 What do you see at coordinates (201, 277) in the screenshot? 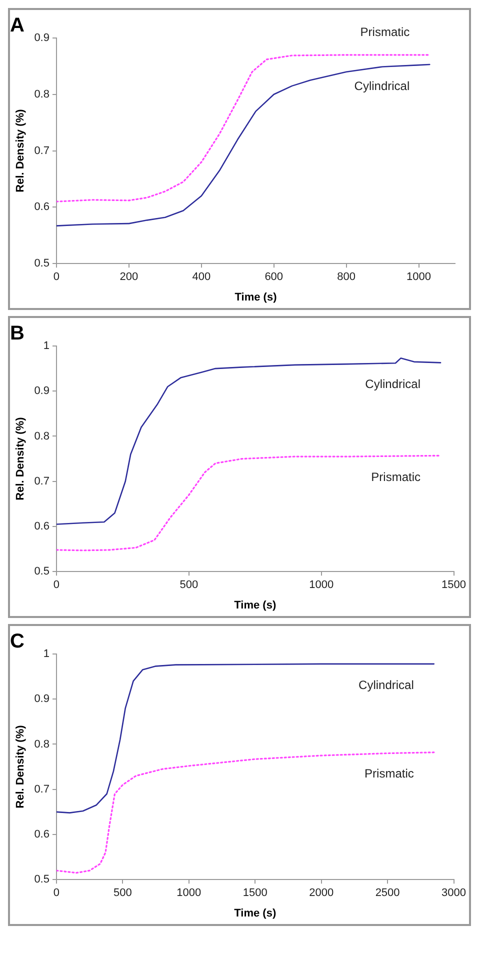
I see `x-tick-label: 400` at bounding box center [201, 277].